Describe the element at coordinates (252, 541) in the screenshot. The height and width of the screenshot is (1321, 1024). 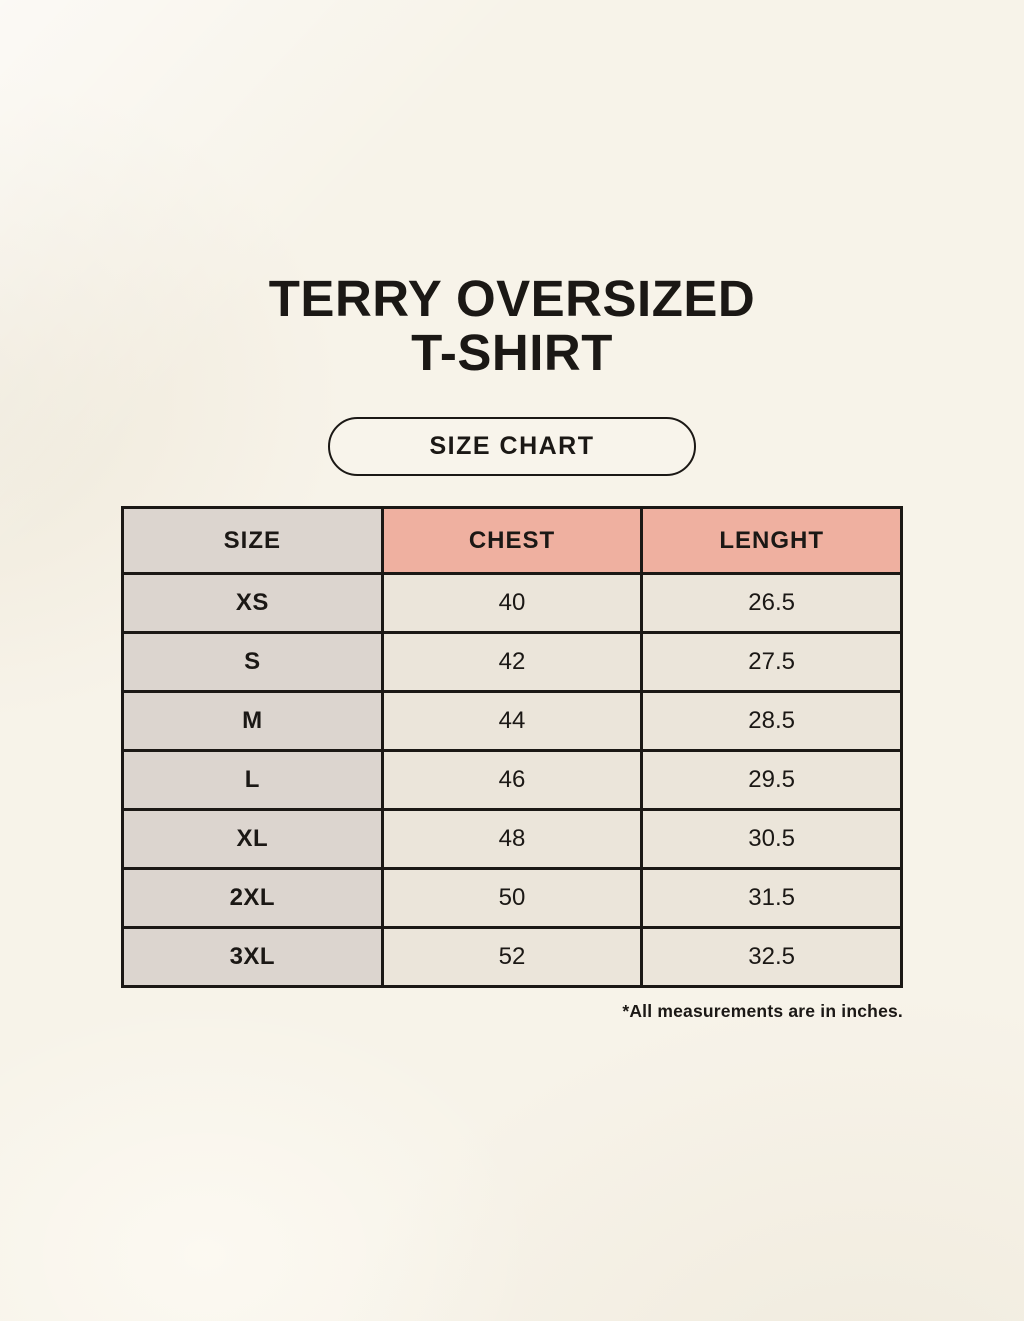
I see `col-header-size: SIZE` at that location.